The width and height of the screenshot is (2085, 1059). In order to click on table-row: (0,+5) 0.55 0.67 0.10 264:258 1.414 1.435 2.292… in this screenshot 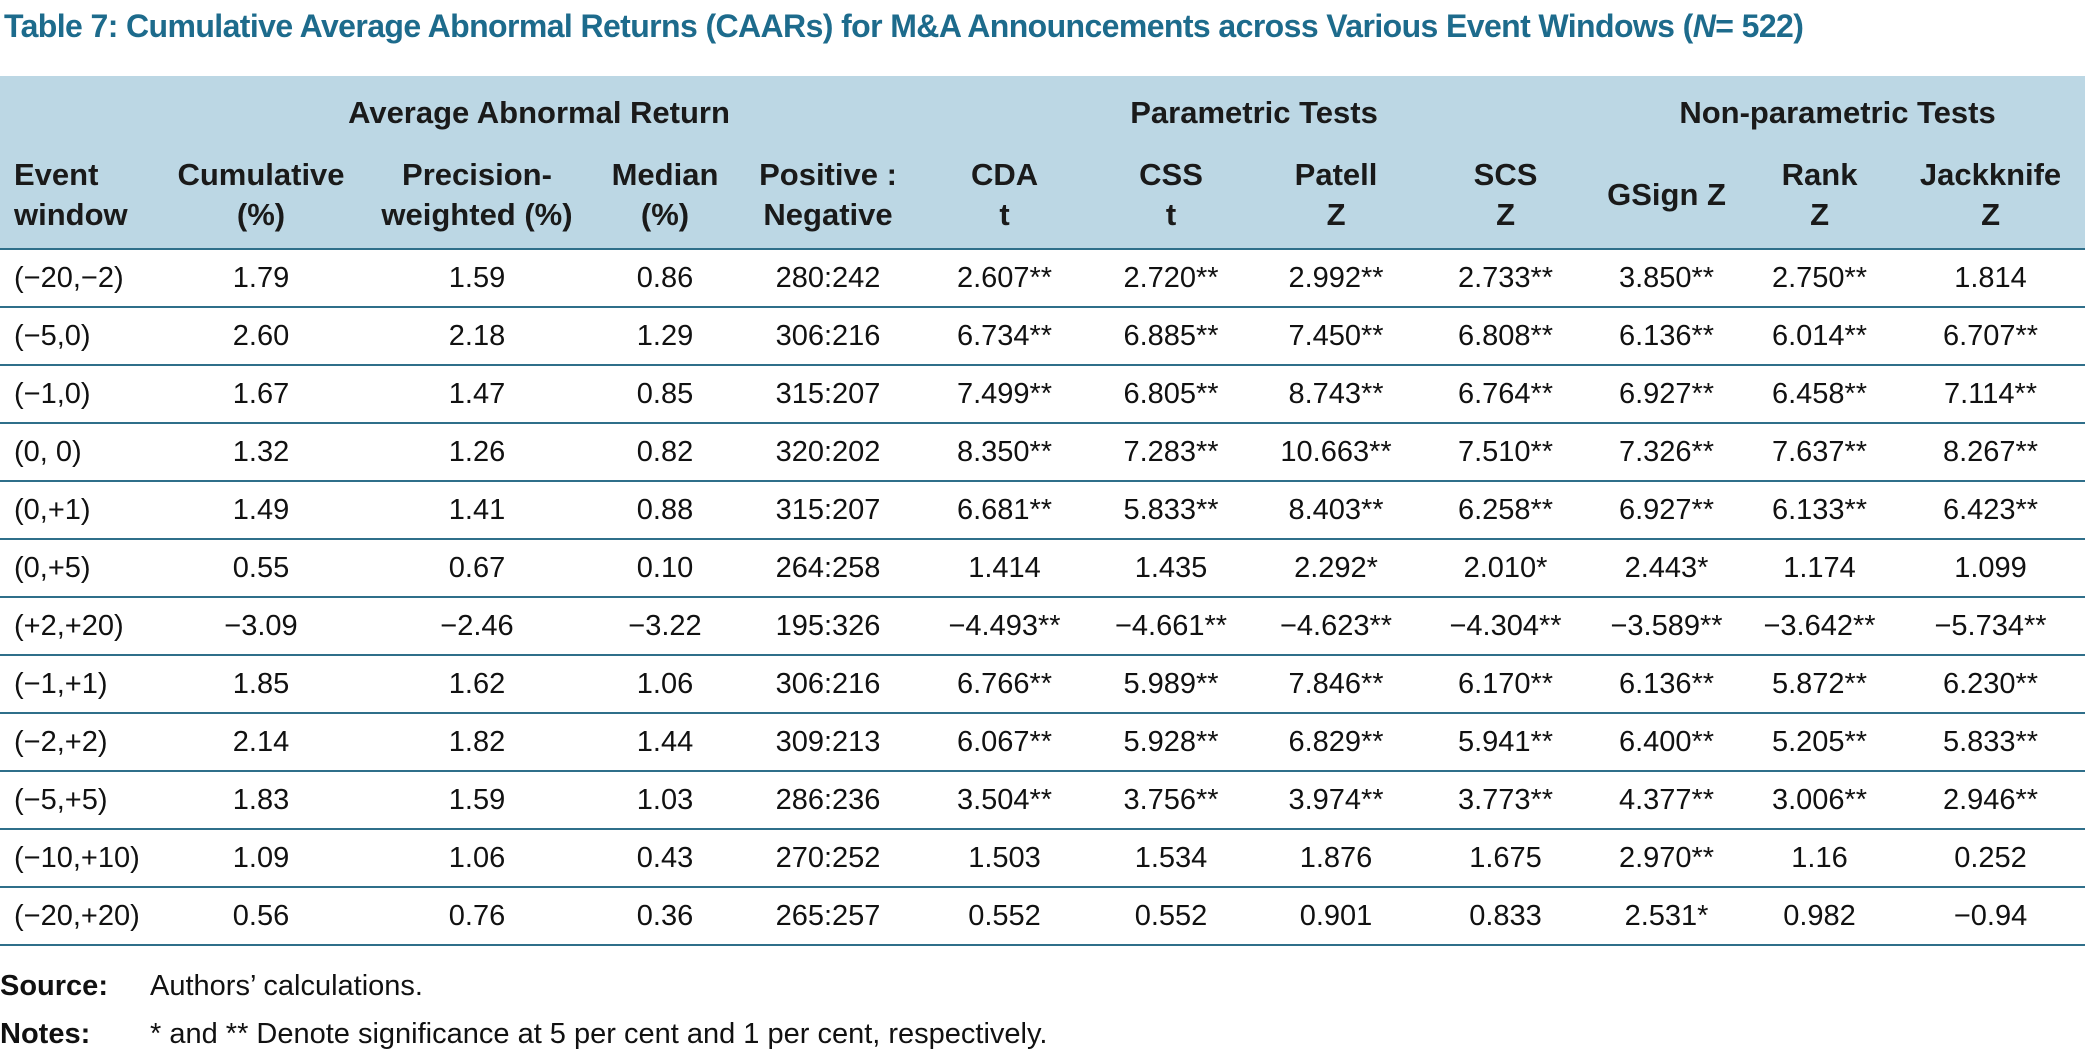, I will do `click(1042, 568)`.